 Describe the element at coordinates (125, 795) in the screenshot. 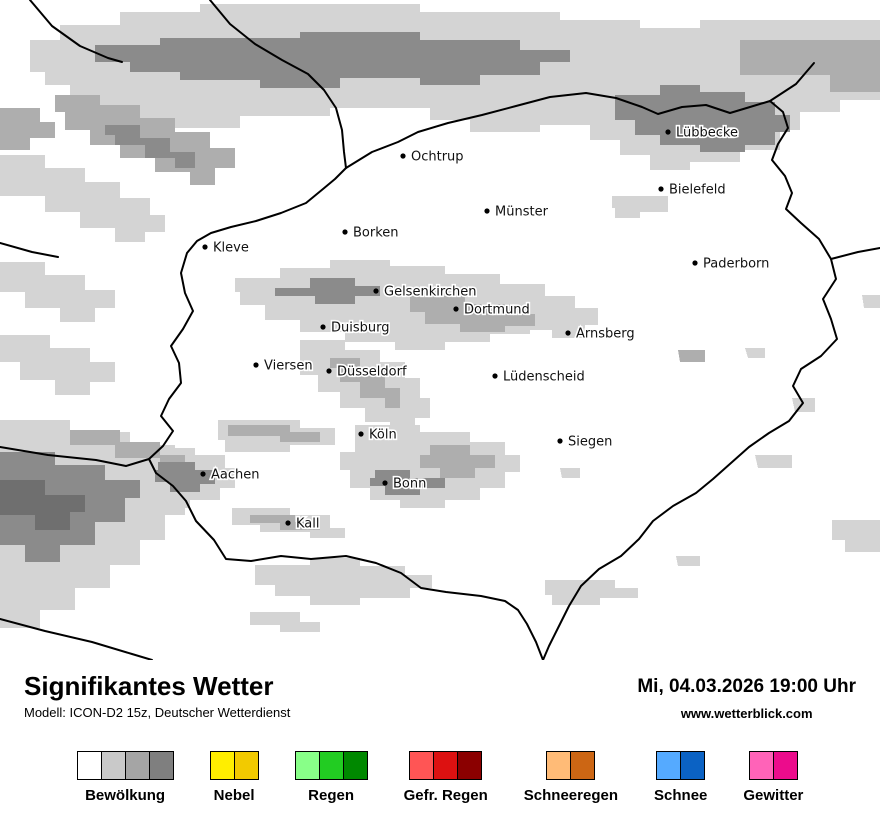

I see `legend-label: Bewölkung` at that location.